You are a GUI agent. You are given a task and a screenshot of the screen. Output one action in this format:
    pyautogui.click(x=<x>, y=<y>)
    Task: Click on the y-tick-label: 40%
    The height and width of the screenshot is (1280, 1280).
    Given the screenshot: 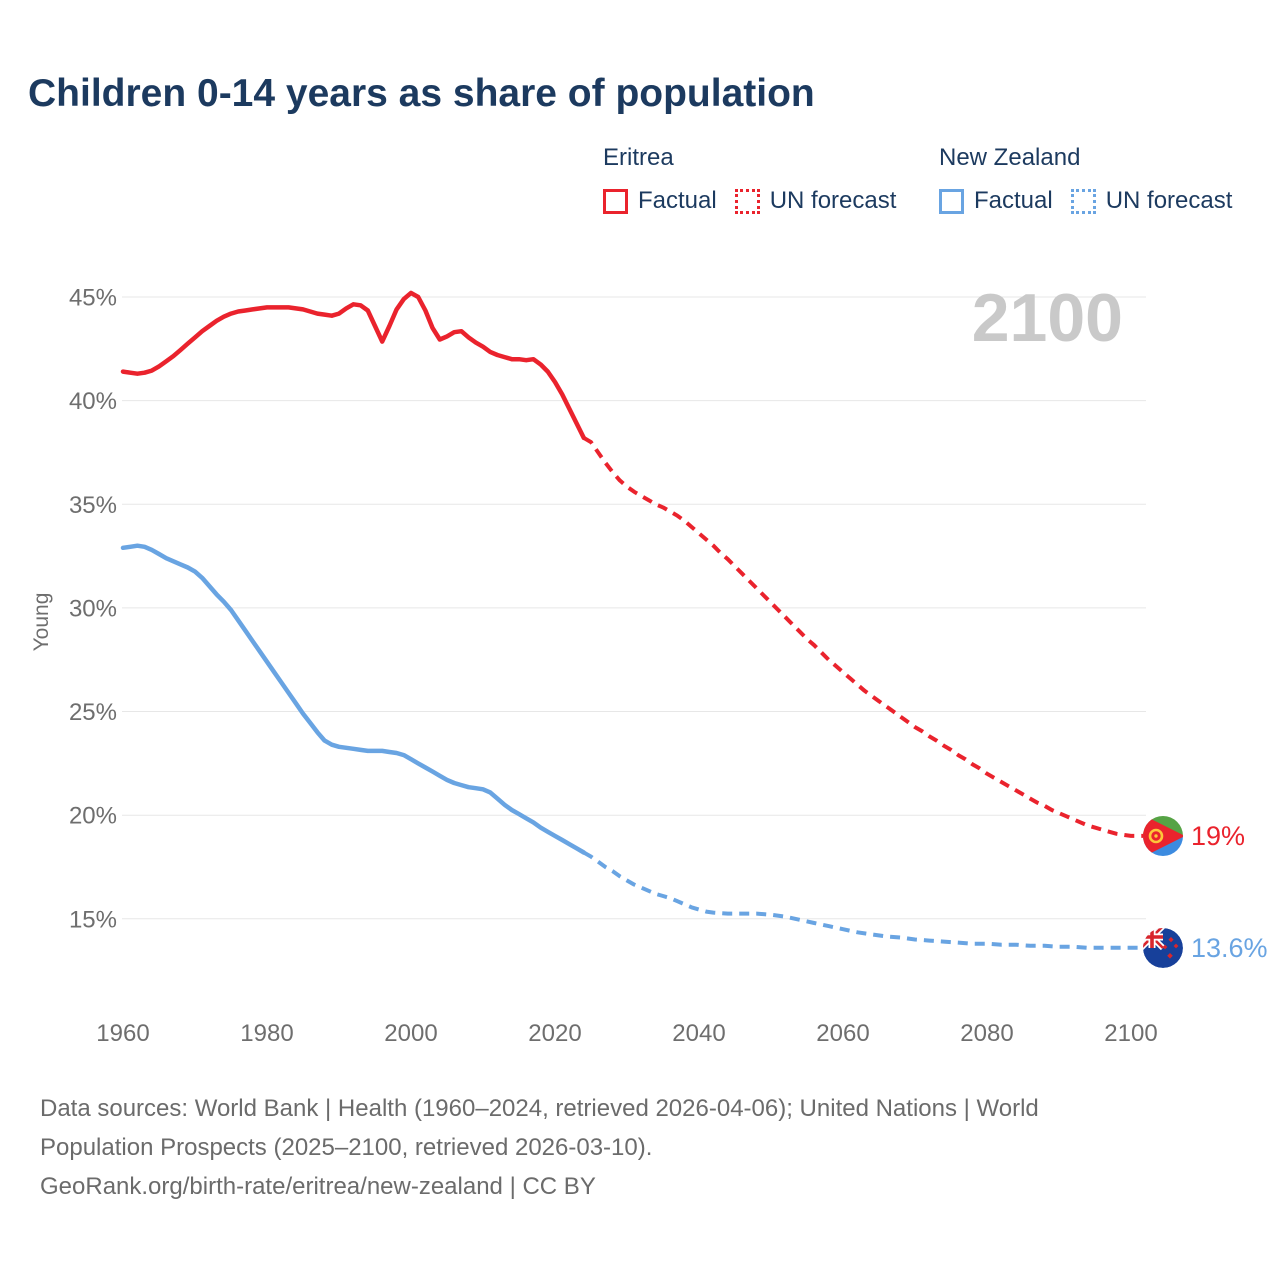 What is the action you would take?
    pyautogui.click(x=93, y=401)
    